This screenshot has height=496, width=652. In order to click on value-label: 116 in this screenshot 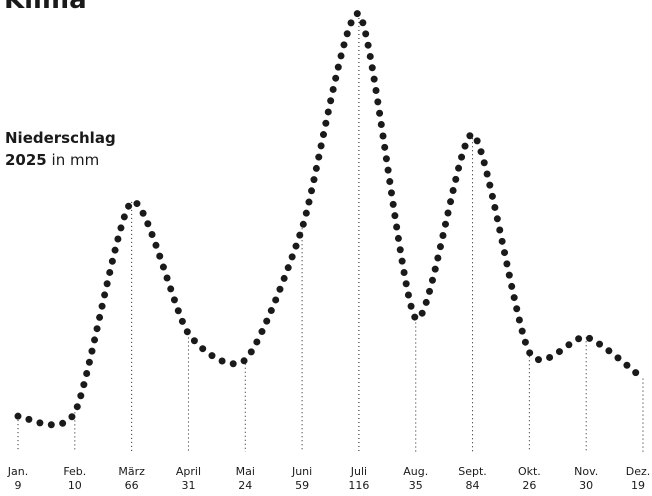, I will do `click(358, 485)`.